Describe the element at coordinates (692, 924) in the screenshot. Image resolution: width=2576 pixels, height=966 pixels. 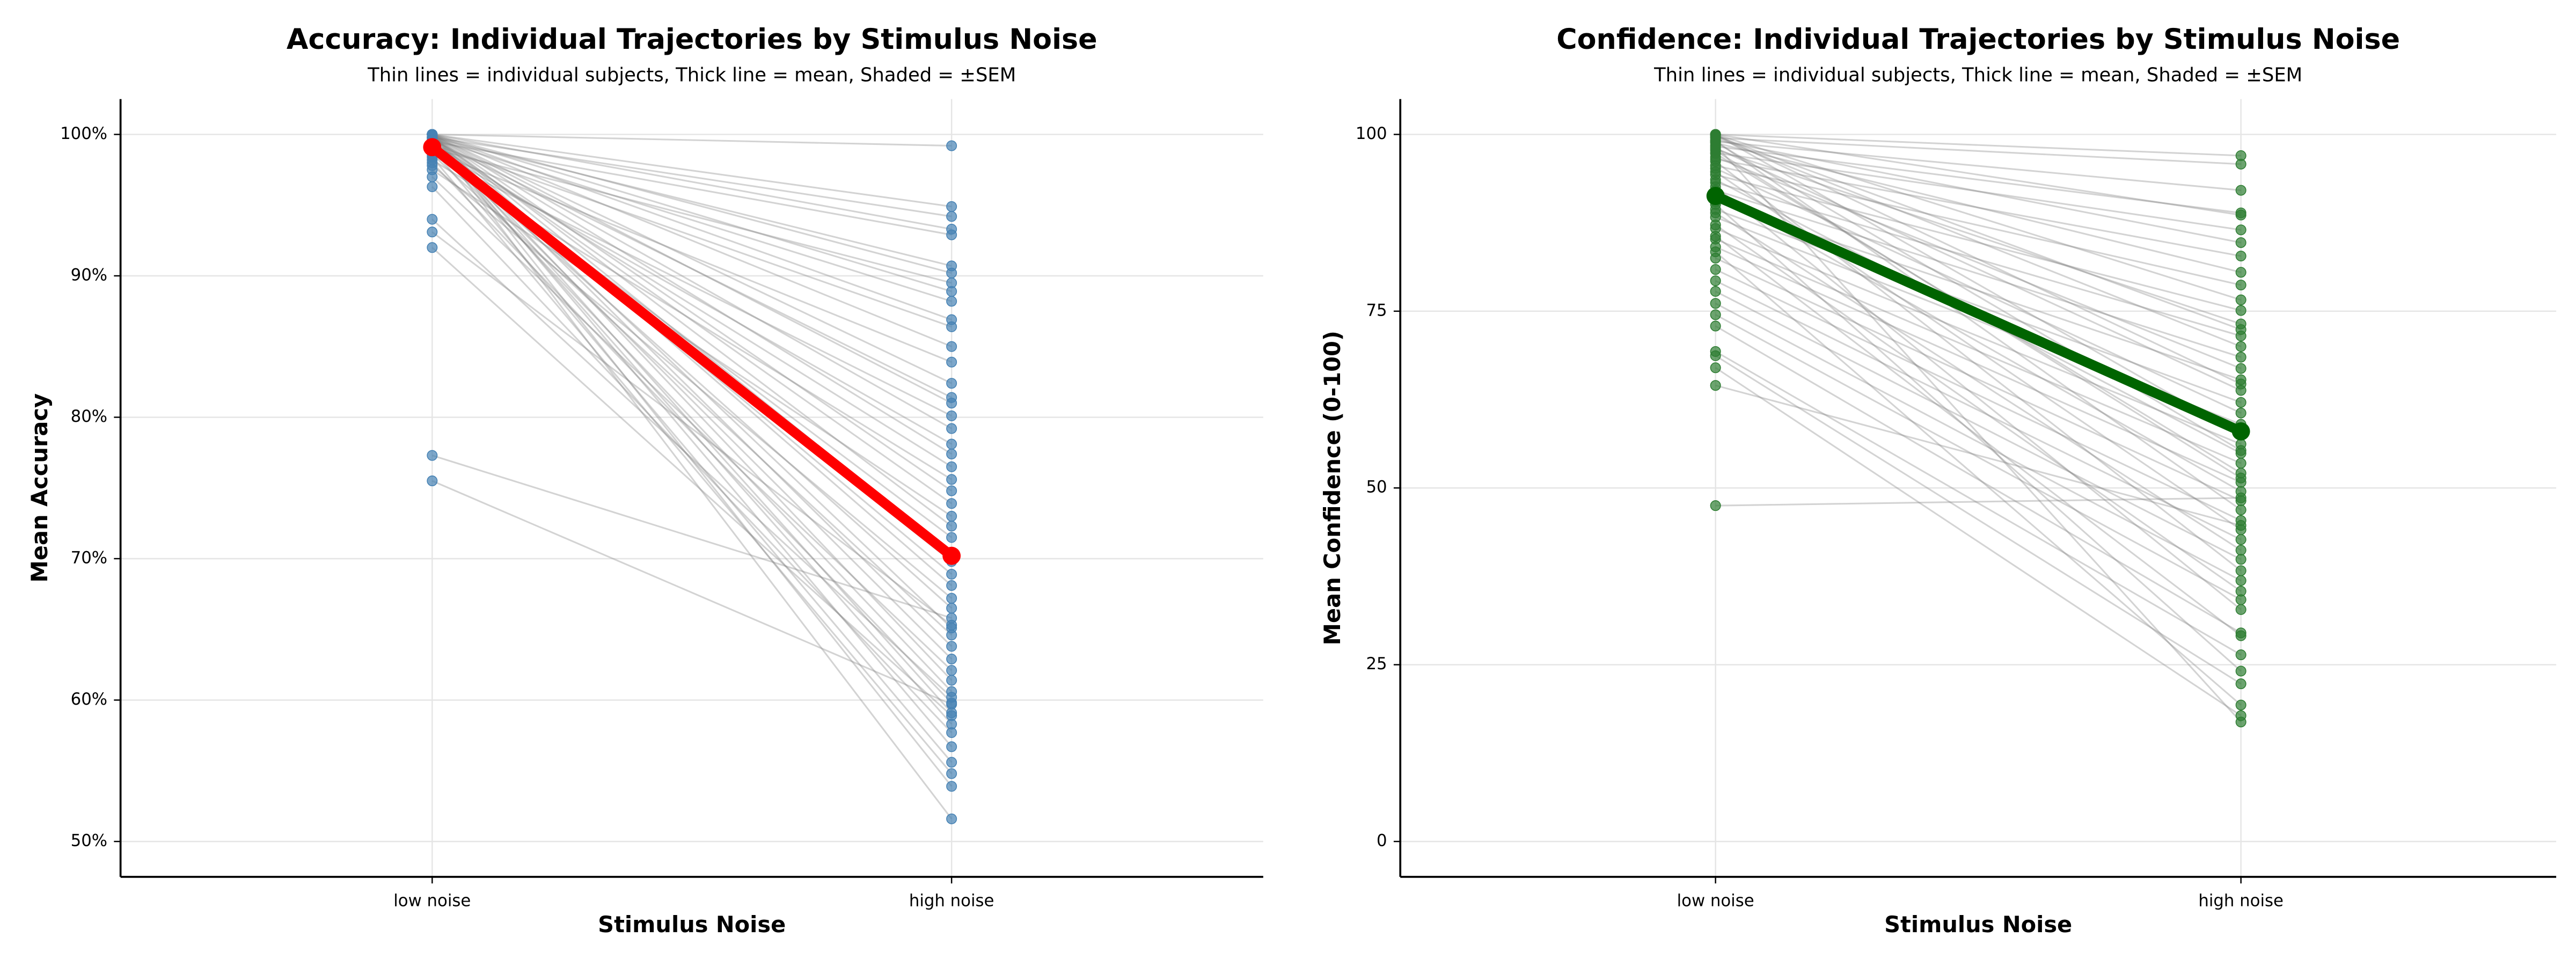
I see `x-axis-label: Stimulus Noise` at that location.